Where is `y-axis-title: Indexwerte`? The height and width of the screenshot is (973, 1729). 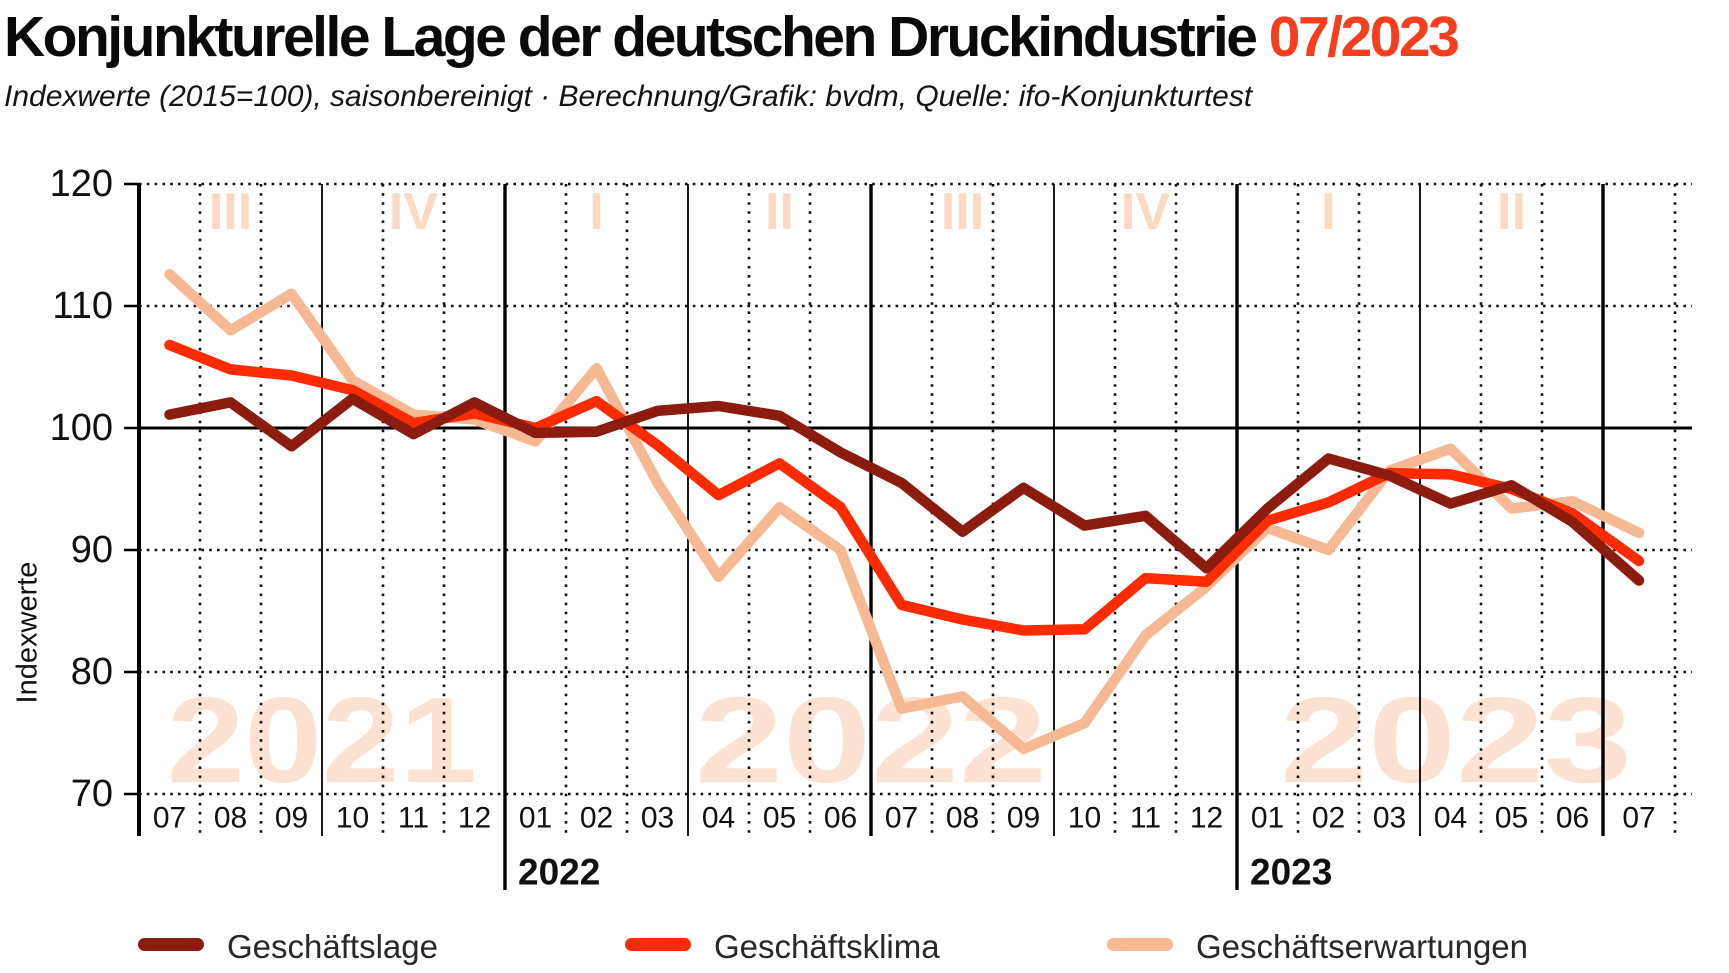
y-axis-title: Indexwerte is located at coordinates (27, 632).